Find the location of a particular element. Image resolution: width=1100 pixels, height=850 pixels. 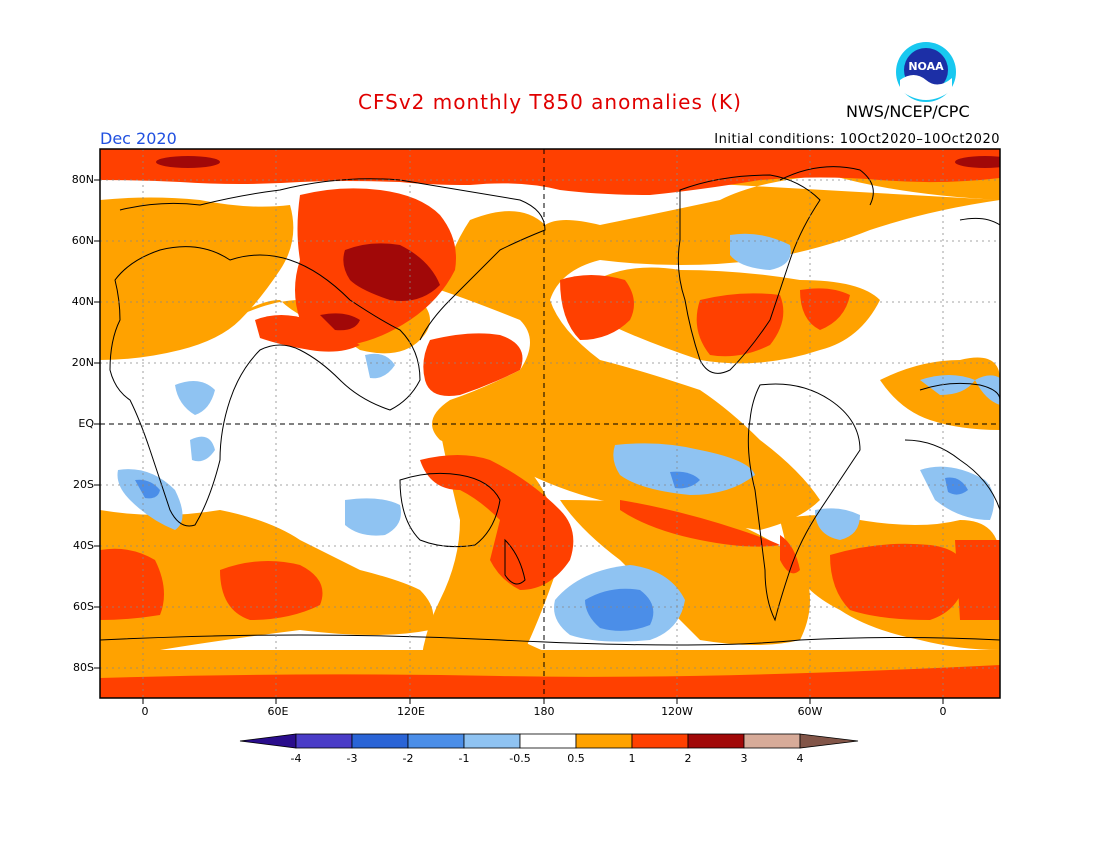

map-title: CFSv2 monthly T850 anomalies (K) is located at coordinates (550, 102).